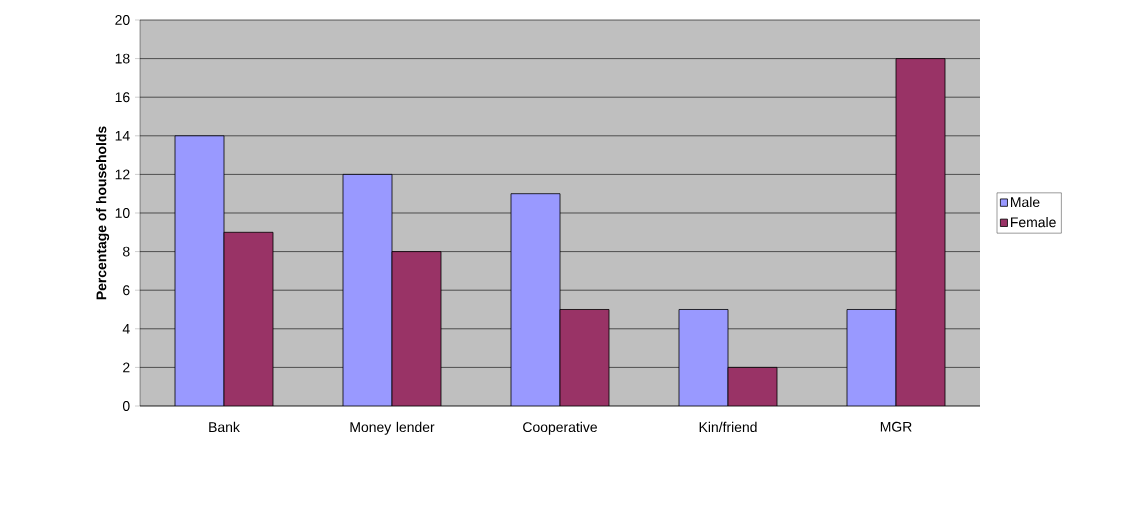 The width and height of the screenshot is (1140, 516). What do you see at coordinates (896, 426) in the screenshot?
I see `x-tick-label: MGR` at bounding box center [896, 426].